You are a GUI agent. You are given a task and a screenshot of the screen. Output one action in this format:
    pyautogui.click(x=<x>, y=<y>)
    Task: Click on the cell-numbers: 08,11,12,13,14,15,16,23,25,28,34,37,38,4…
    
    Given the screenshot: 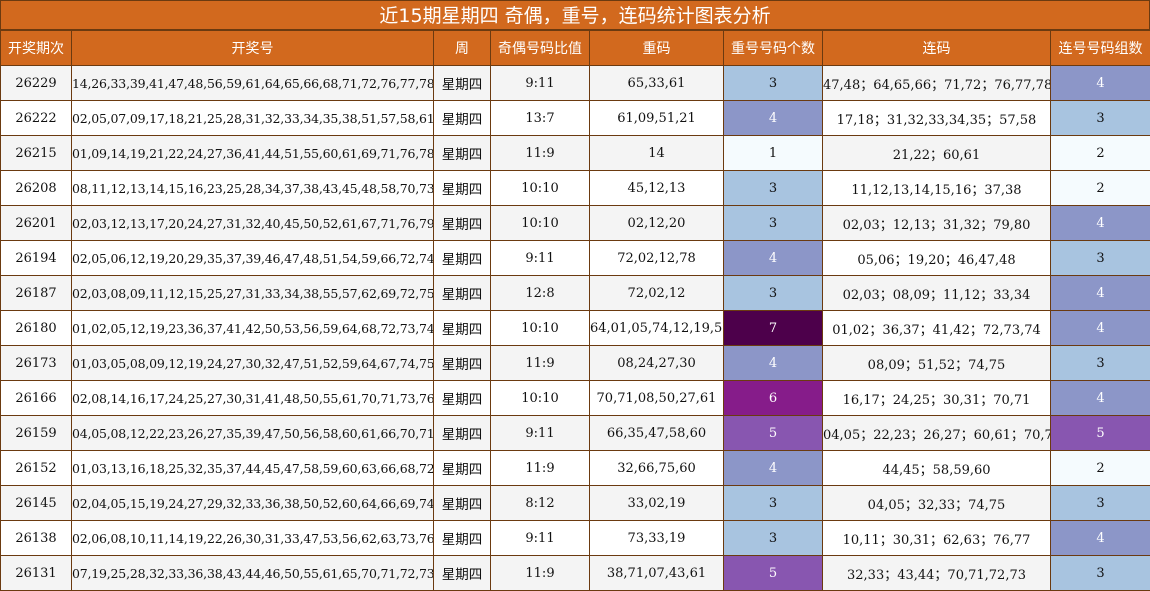 What is the action you would take?
    pyautogui.click(x=253, y=188)
    